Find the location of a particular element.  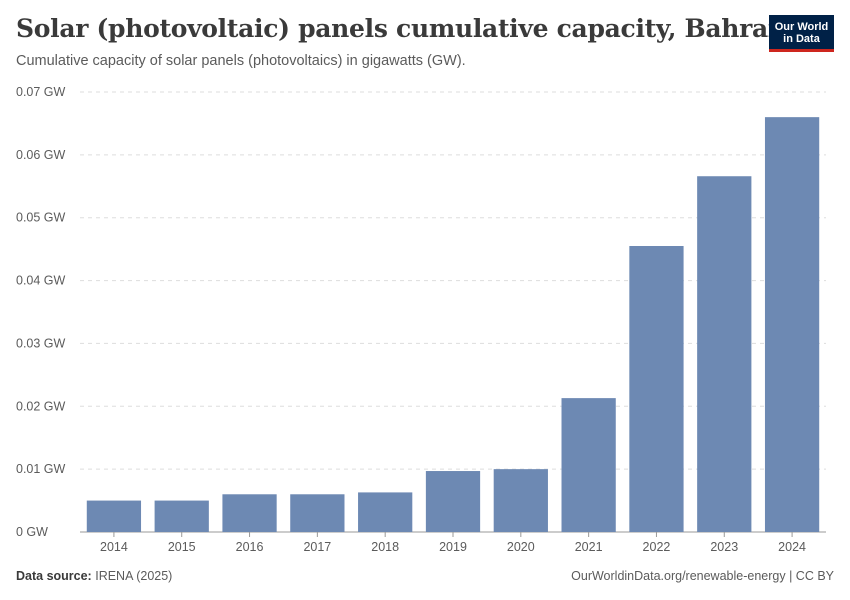

bar-2021 is located at coordinates (588, 465).